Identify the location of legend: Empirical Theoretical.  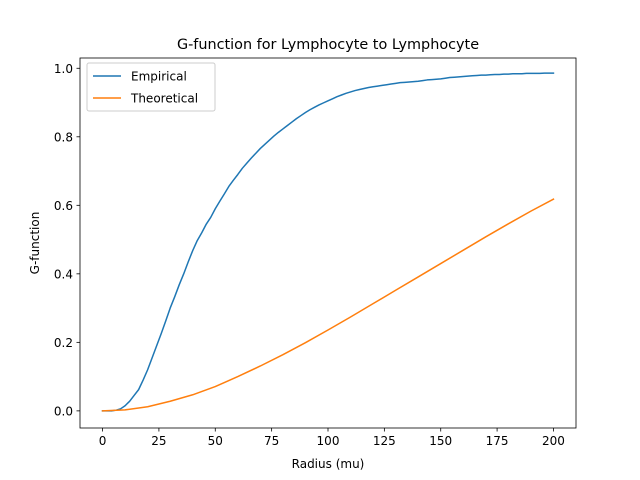
(151, 87).